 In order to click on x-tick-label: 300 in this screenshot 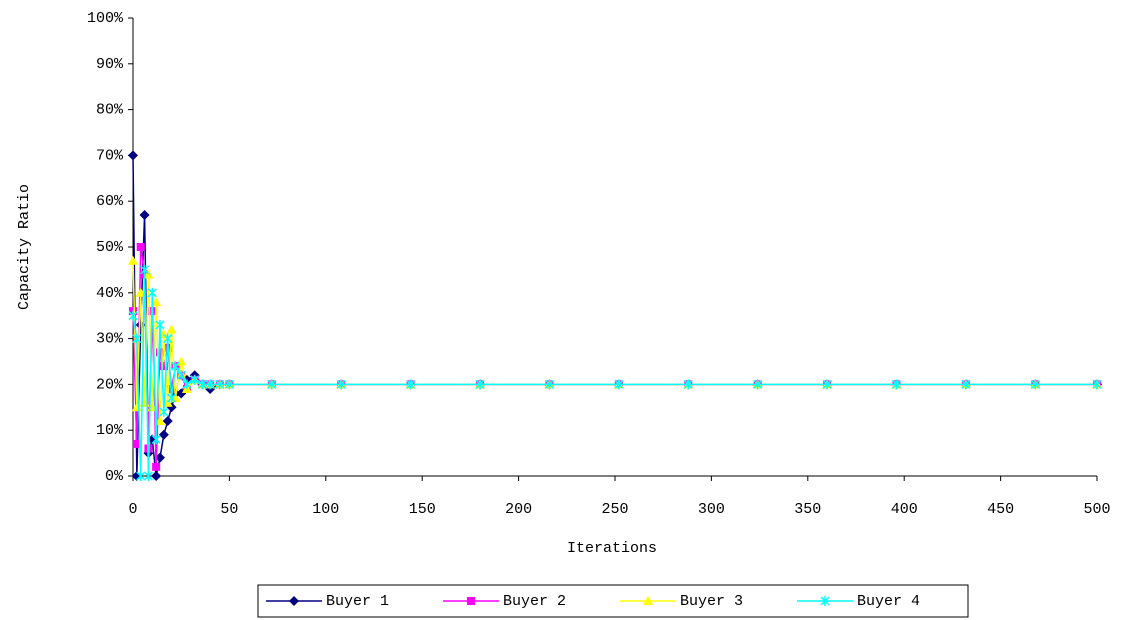, I will do `click(711, 509)`.